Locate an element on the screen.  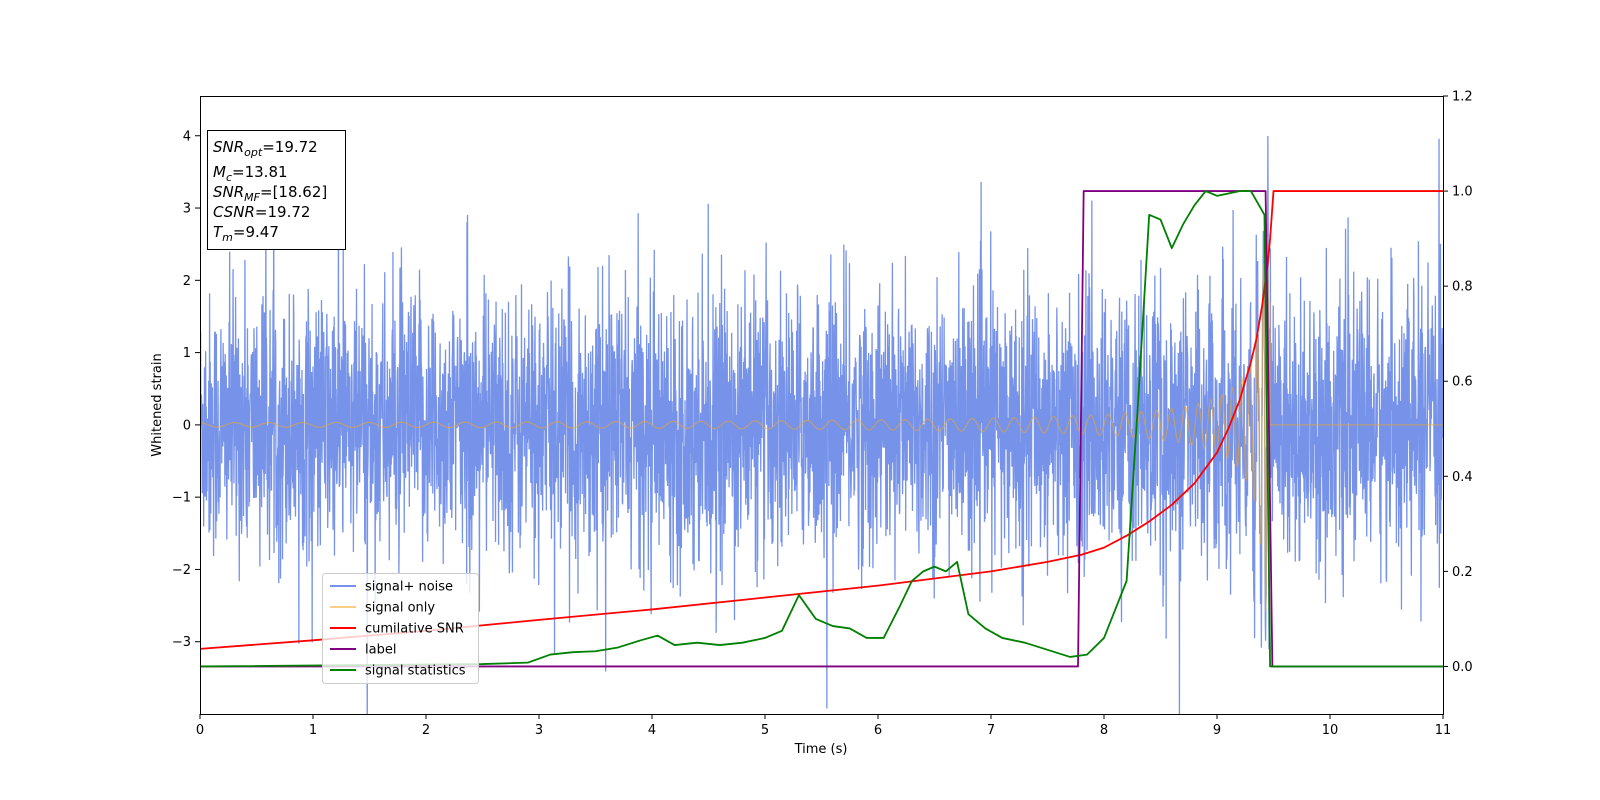
x-tick-label: 6 is located at coordinates (878, 730).